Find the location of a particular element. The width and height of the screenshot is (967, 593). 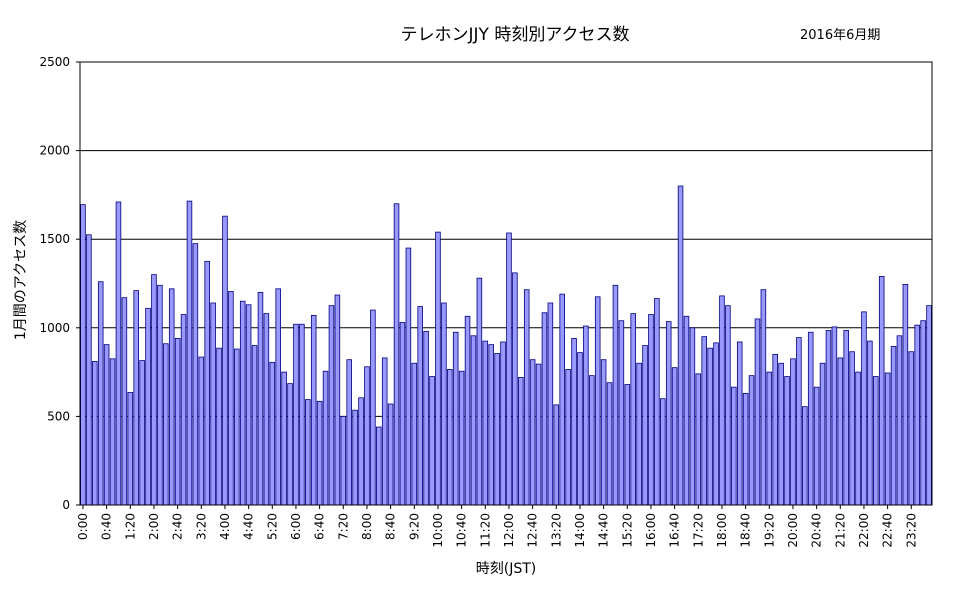

y-tick-label: 500 is located at coordinates (58, 416).